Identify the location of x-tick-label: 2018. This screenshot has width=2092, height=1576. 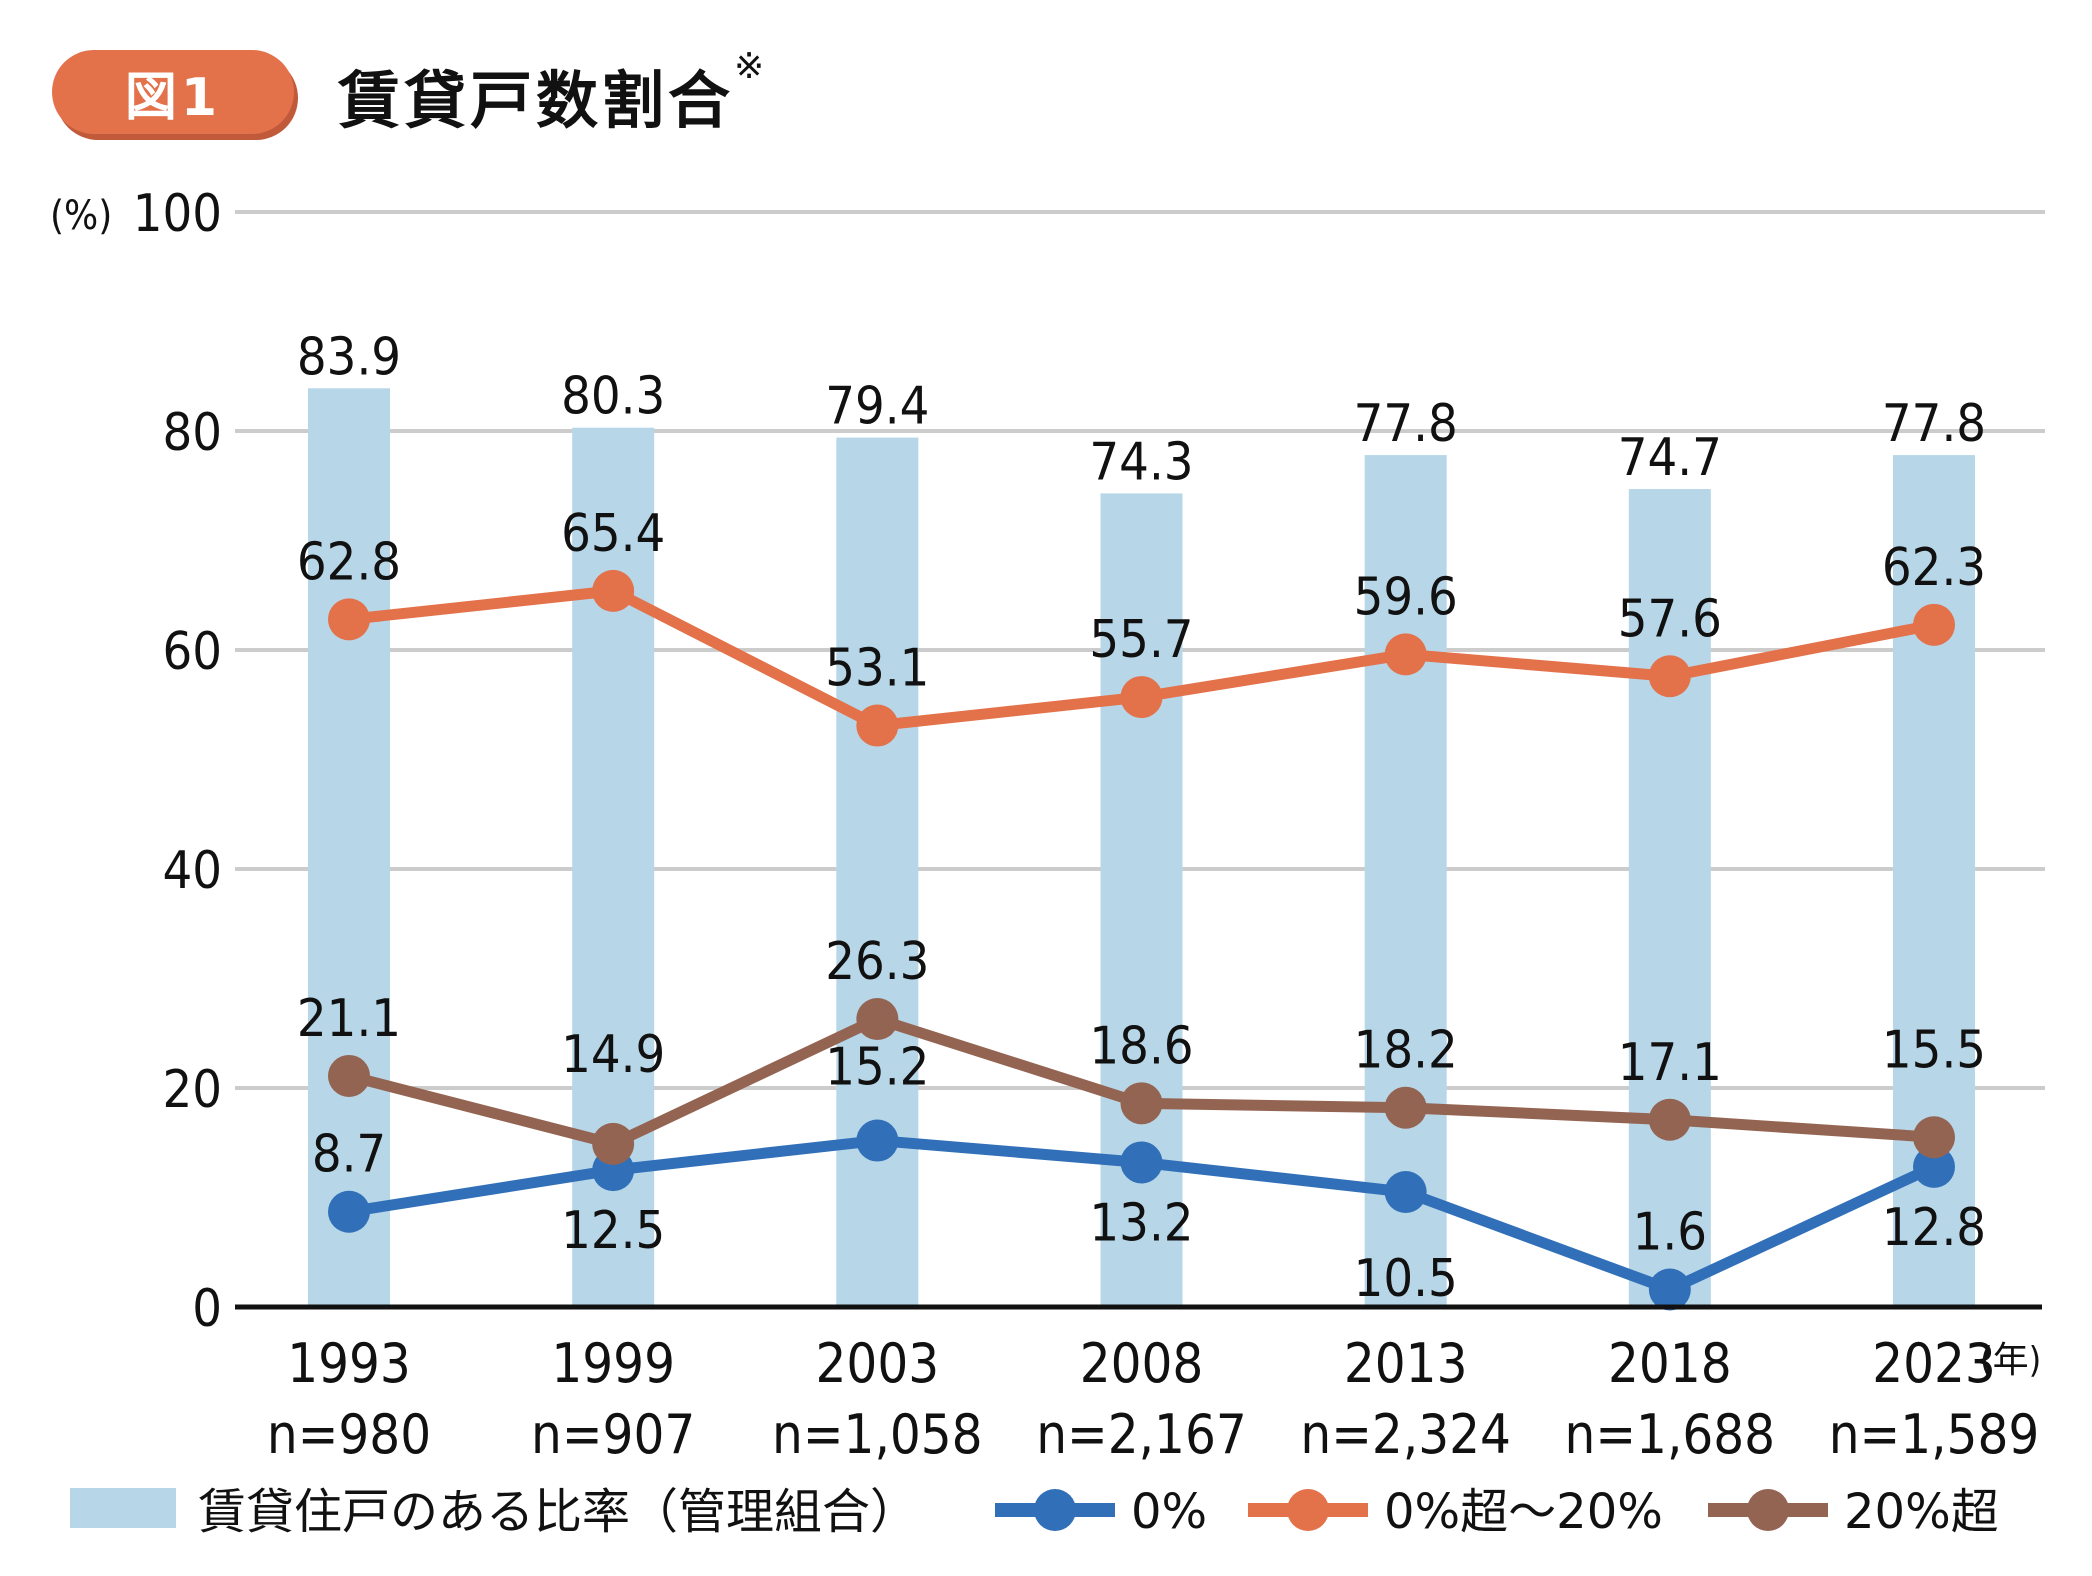
(1670, 1363).